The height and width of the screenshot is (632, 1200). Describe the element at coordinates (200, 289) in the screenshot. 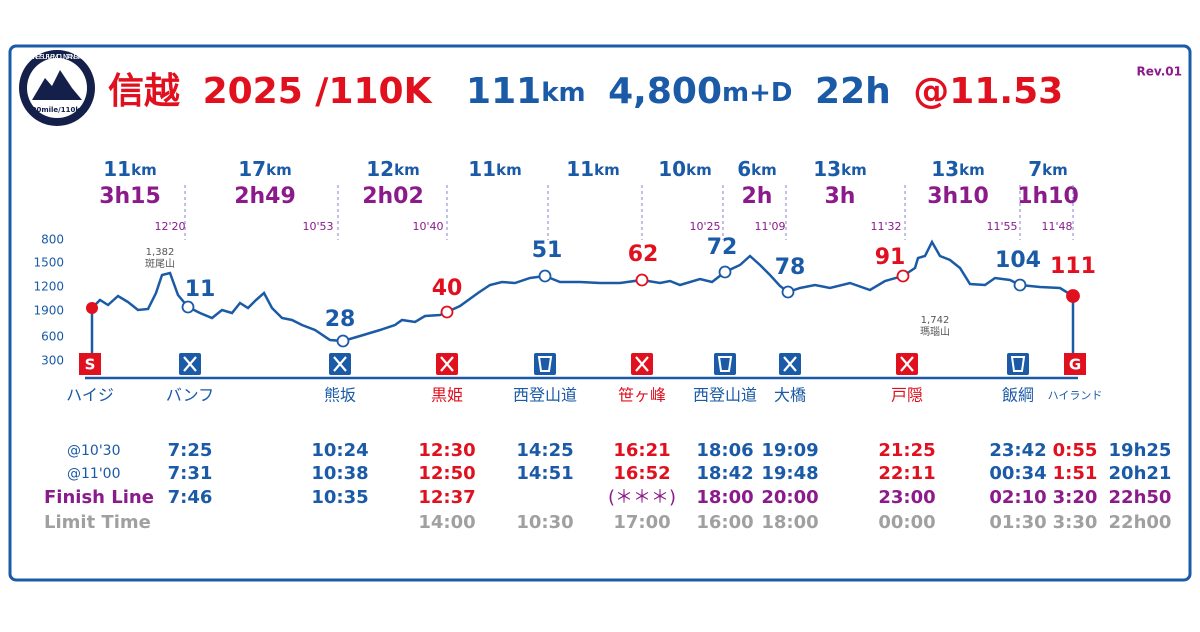

I see `aid-km: 11` at that location.